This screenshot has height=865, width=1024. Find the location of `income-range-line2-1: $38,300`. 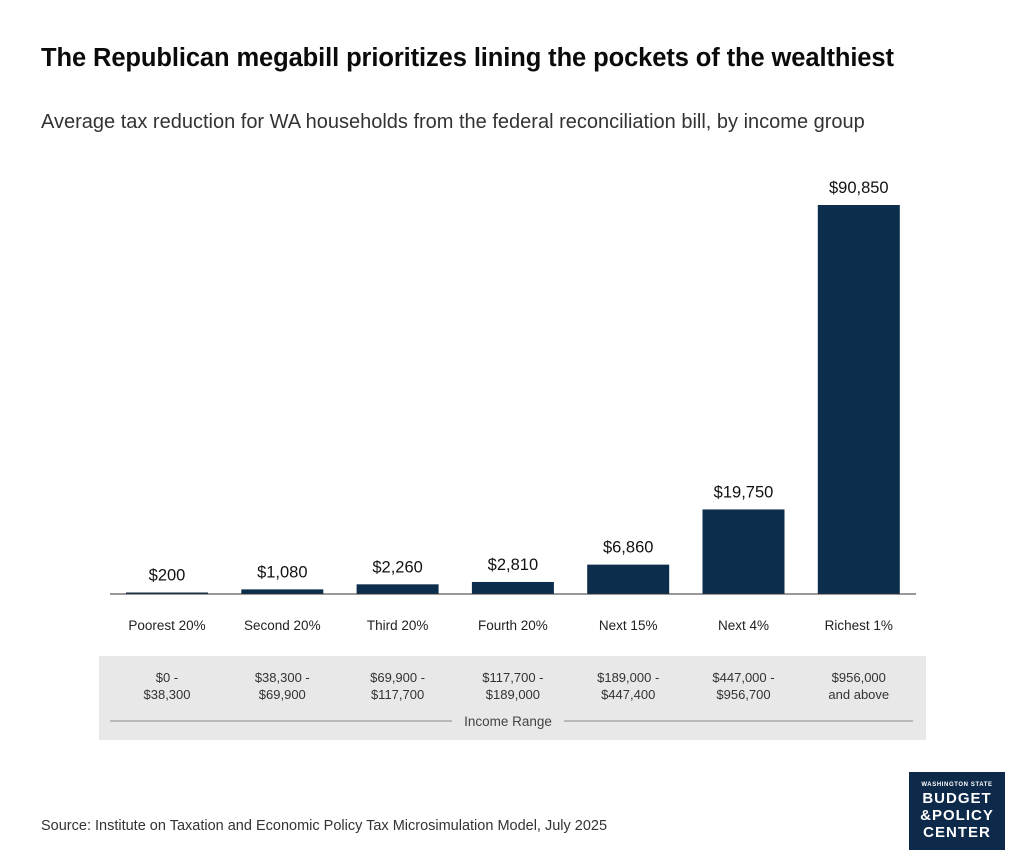

income-range-line2-1: $38,300 is located at coordinates (167, 694).